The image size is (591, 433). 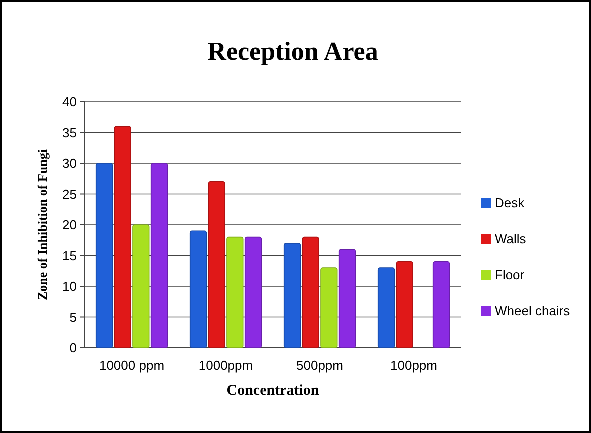 I want to click on legend-label: Walls, so click(x=511, y=239).